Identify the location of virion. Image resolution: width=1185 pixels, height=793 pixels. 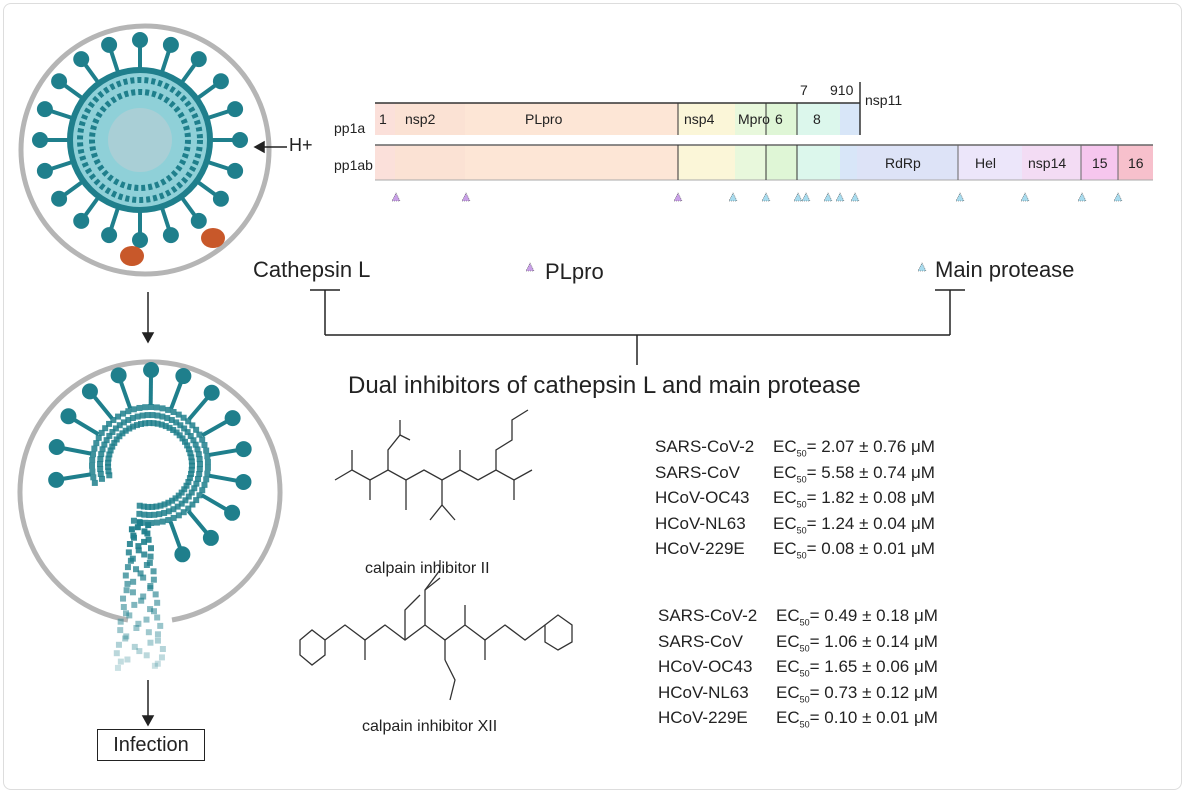
(140, 140).